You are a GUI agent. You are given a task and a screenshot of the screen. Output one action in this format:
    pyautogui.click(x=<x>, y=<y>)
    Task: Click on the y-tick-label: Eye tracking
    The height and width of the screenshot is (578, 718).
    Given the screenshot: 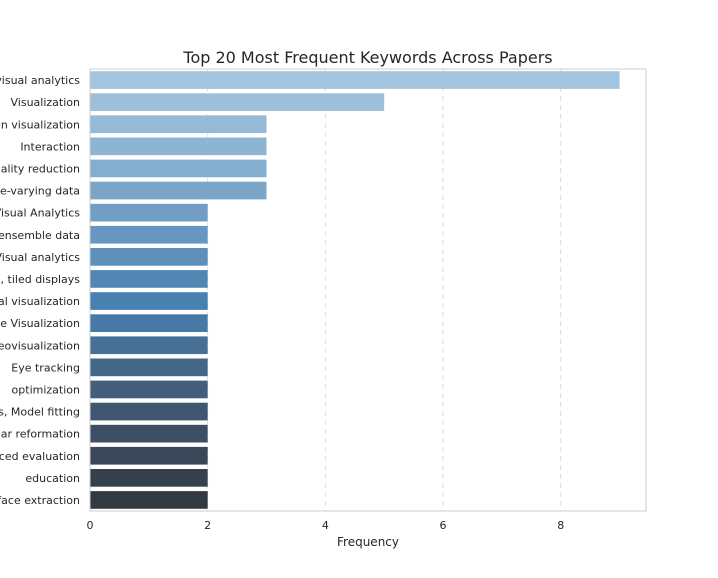 What is the action you would take?
    pyautogui.click(x=45, y=367)
    